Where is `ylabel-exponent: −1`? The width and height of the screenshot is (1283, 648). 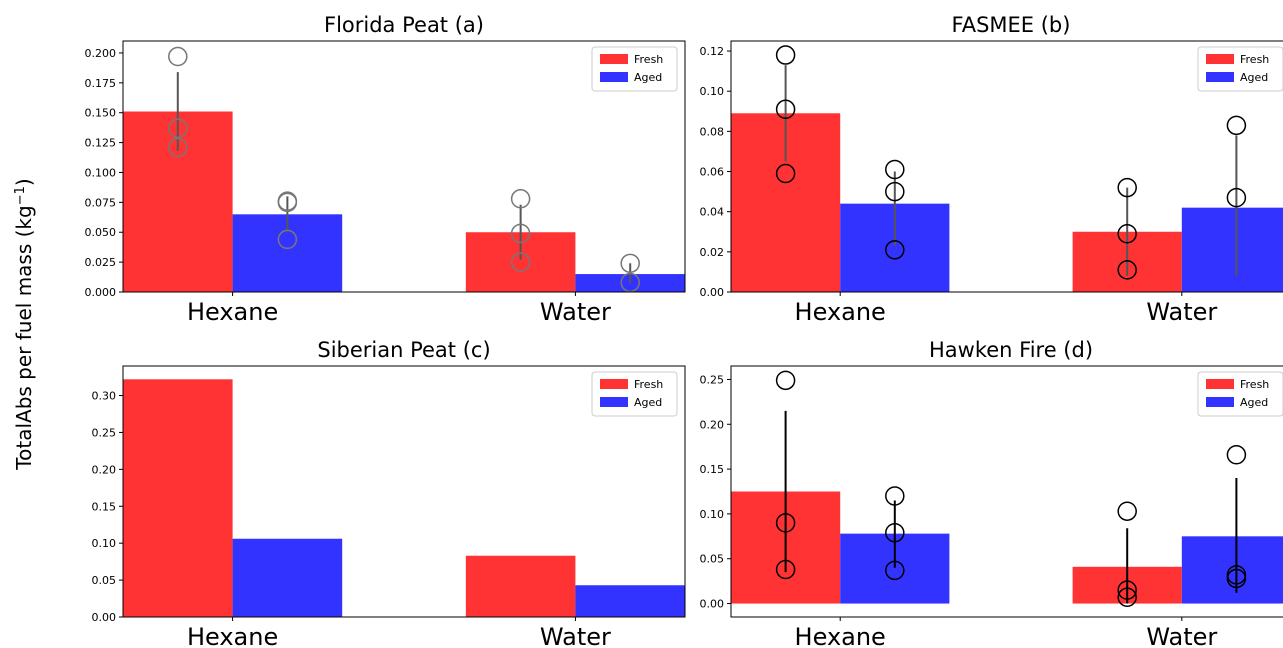 ylabel-exponent: −1 is located at coordinates (20, 195).